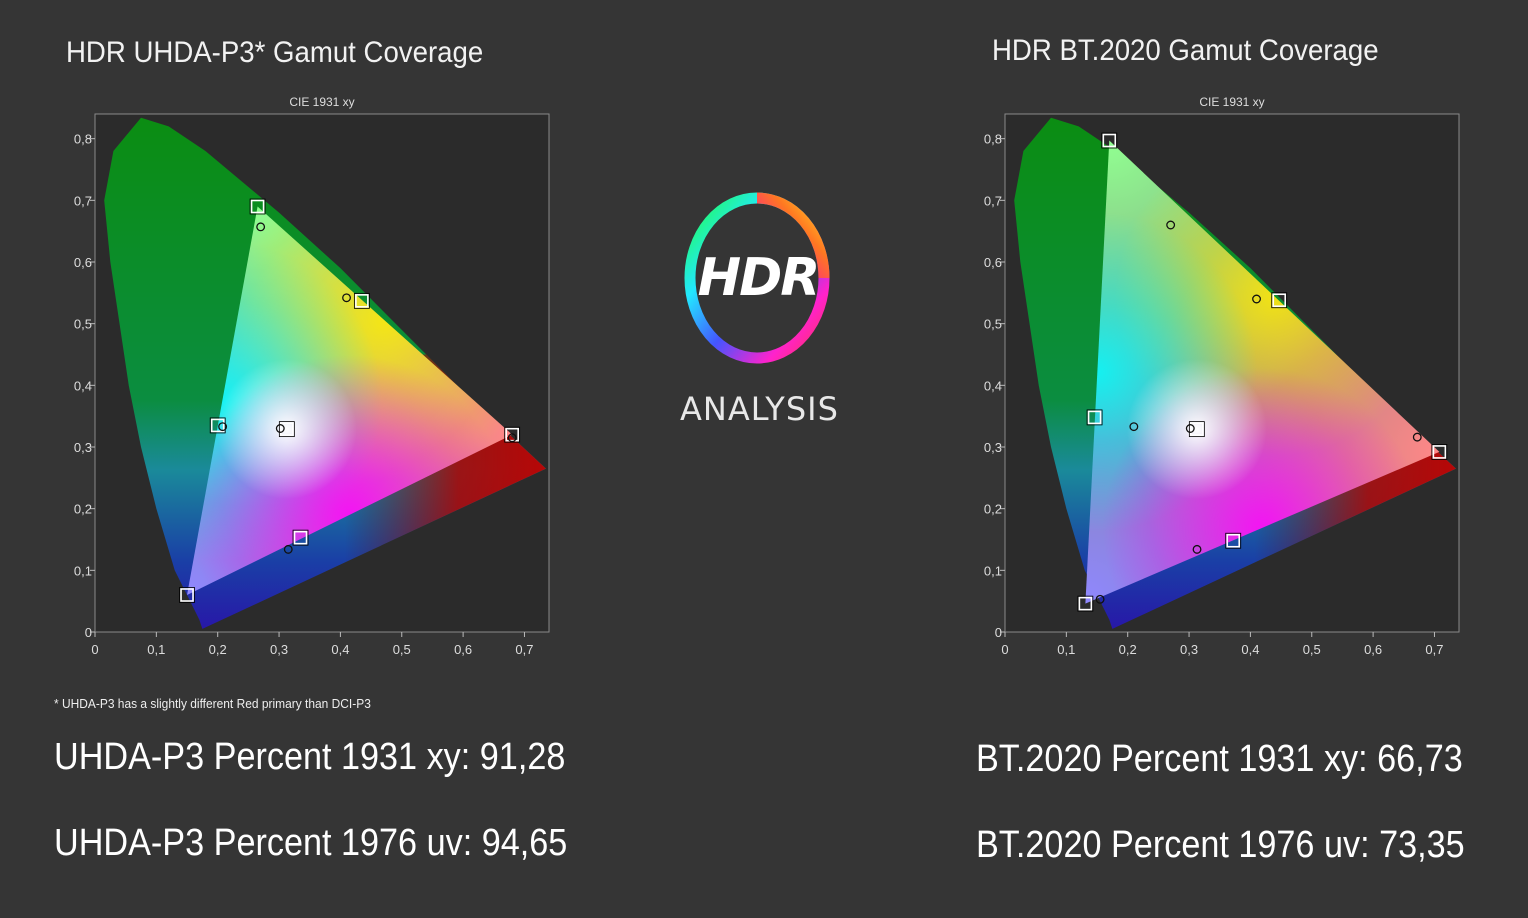  What do you see at coordinates (1219, 759) in the screenshot?
I see `right-stat-xy: BT.2020 Percent 1931 xy: 66,73` at bounding box center [1219, 759].